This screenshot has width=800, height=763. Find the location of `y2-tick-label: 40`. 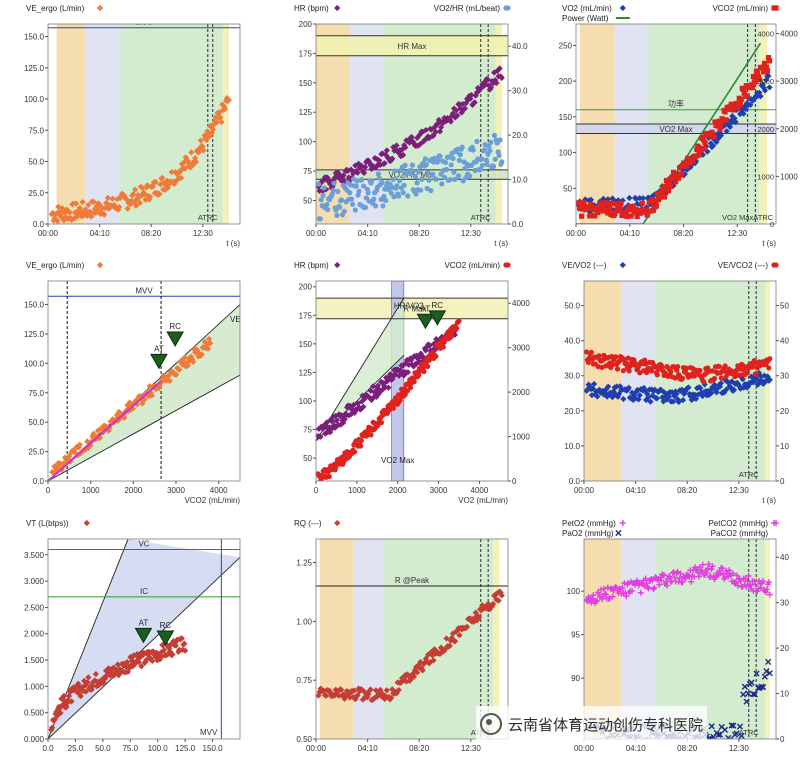

y2-tick-label: 40 is located at coordinates (784, 341).